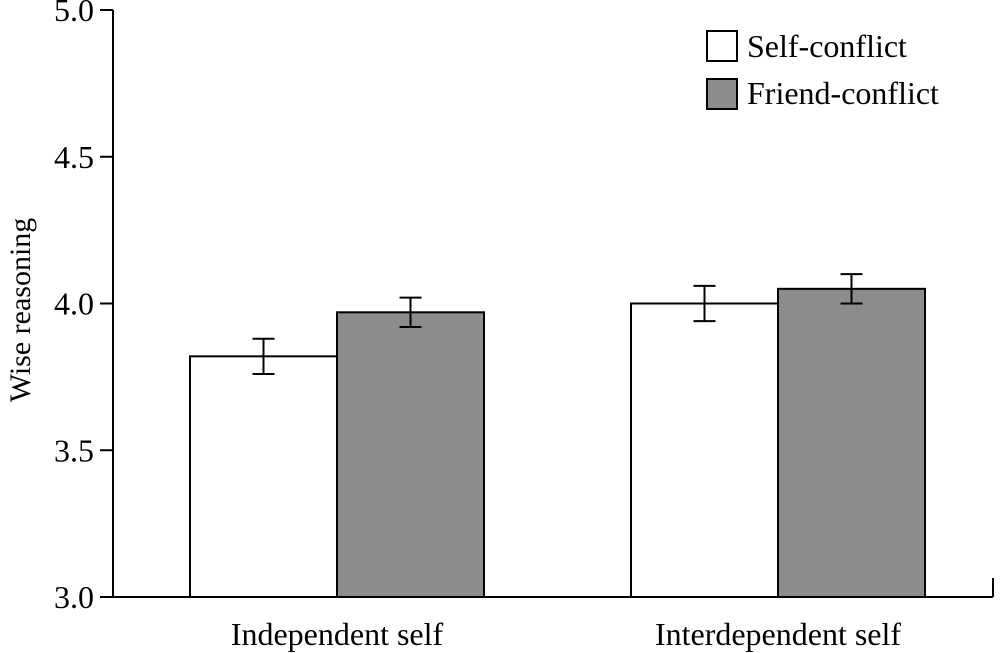 This screenshot has height=653, width=1000. I want to click on legend-label-friend-conflict: Friend-conflict, so click(843, 93).